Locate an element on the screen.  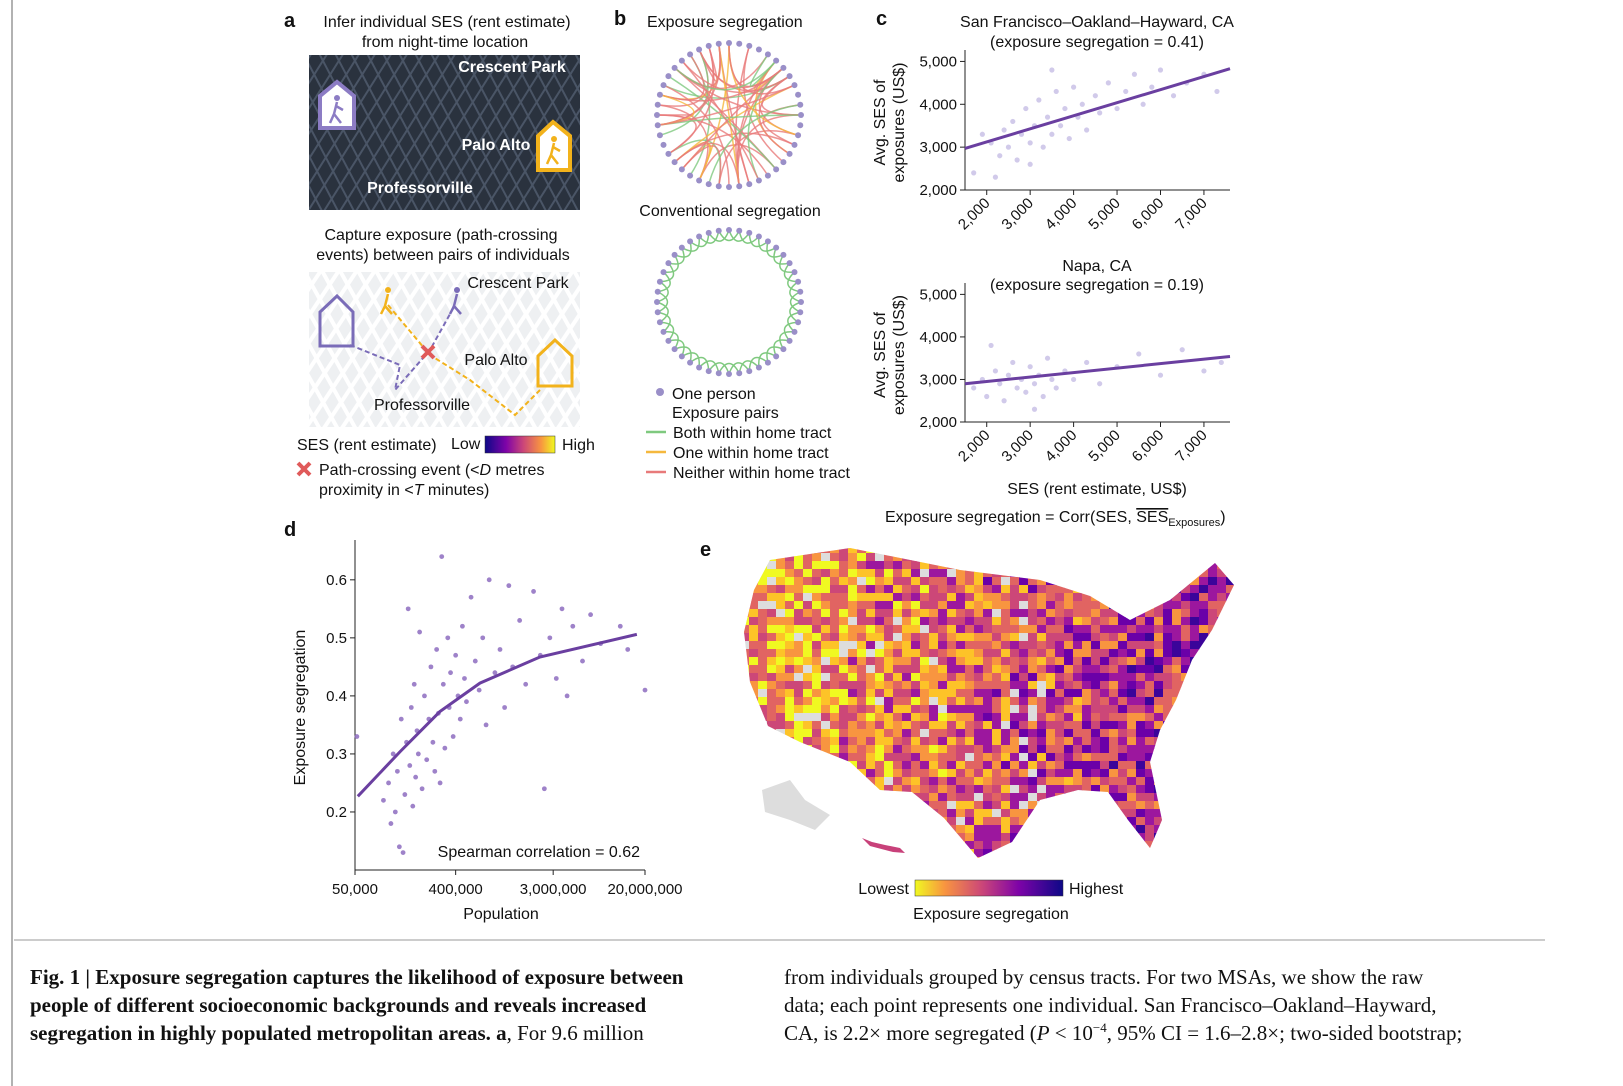
chart-title: San Francisco–Oakland–Hayward, CA is located at coordinates (1097, 22).